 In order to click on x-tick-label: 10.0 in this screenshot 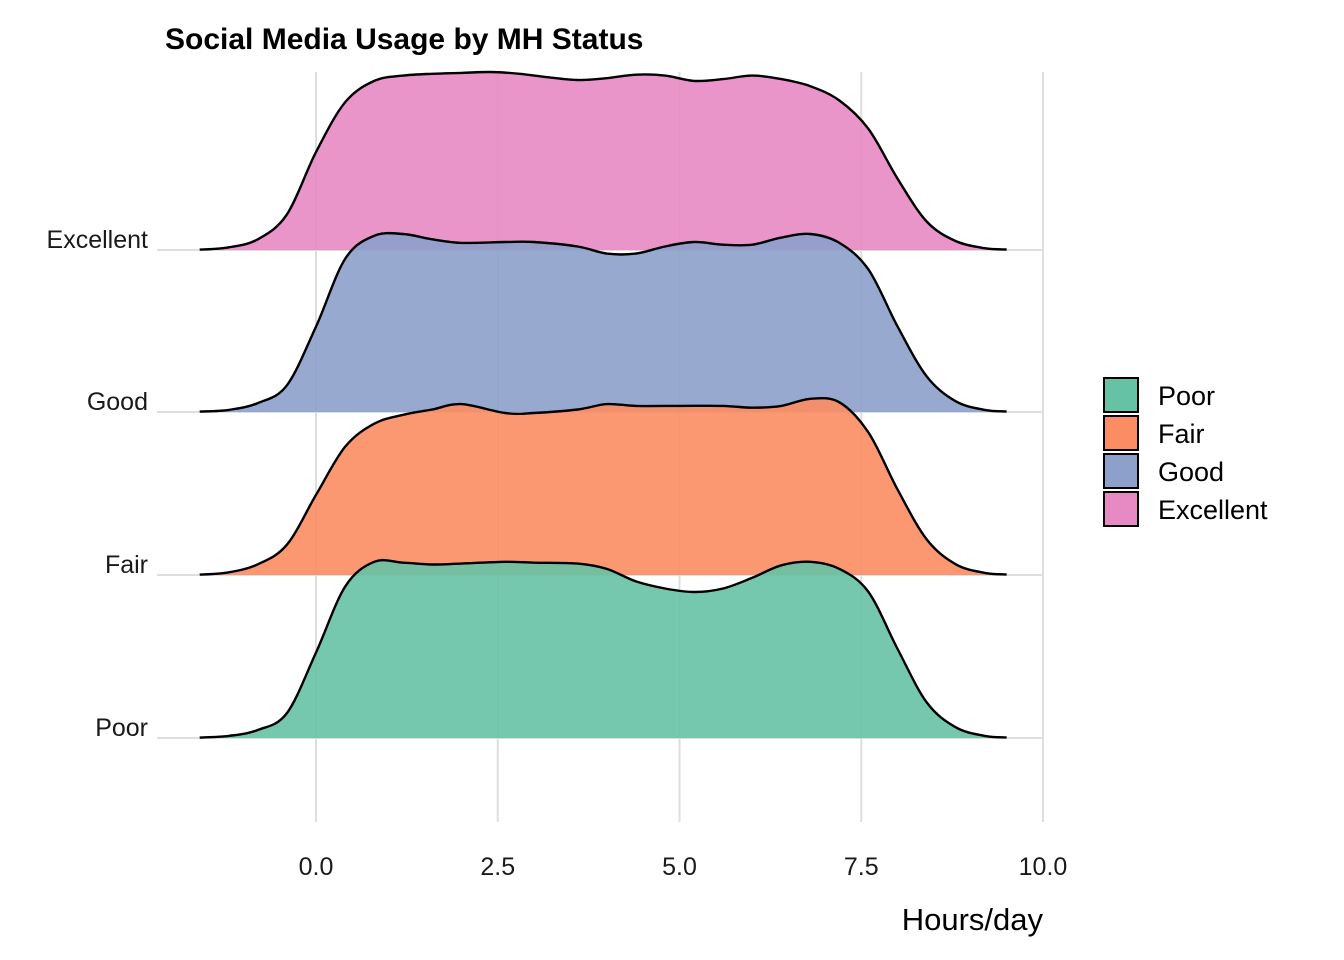, I will do `click(1043, 867)`.